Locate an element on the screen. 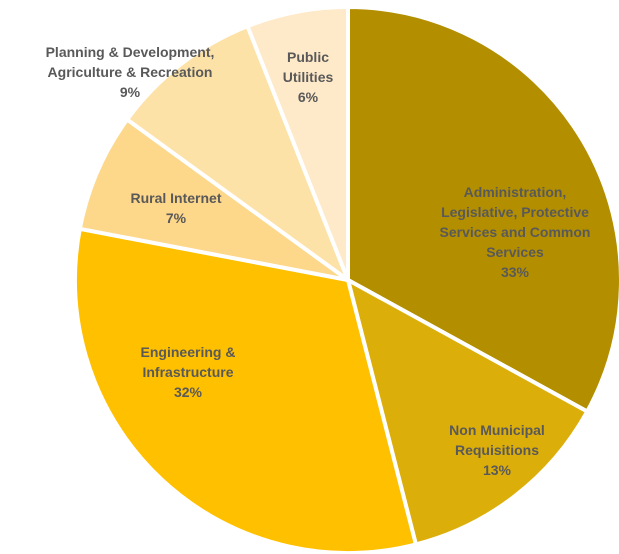  category-label: Rural Internet is located at coordinates (176, 198).